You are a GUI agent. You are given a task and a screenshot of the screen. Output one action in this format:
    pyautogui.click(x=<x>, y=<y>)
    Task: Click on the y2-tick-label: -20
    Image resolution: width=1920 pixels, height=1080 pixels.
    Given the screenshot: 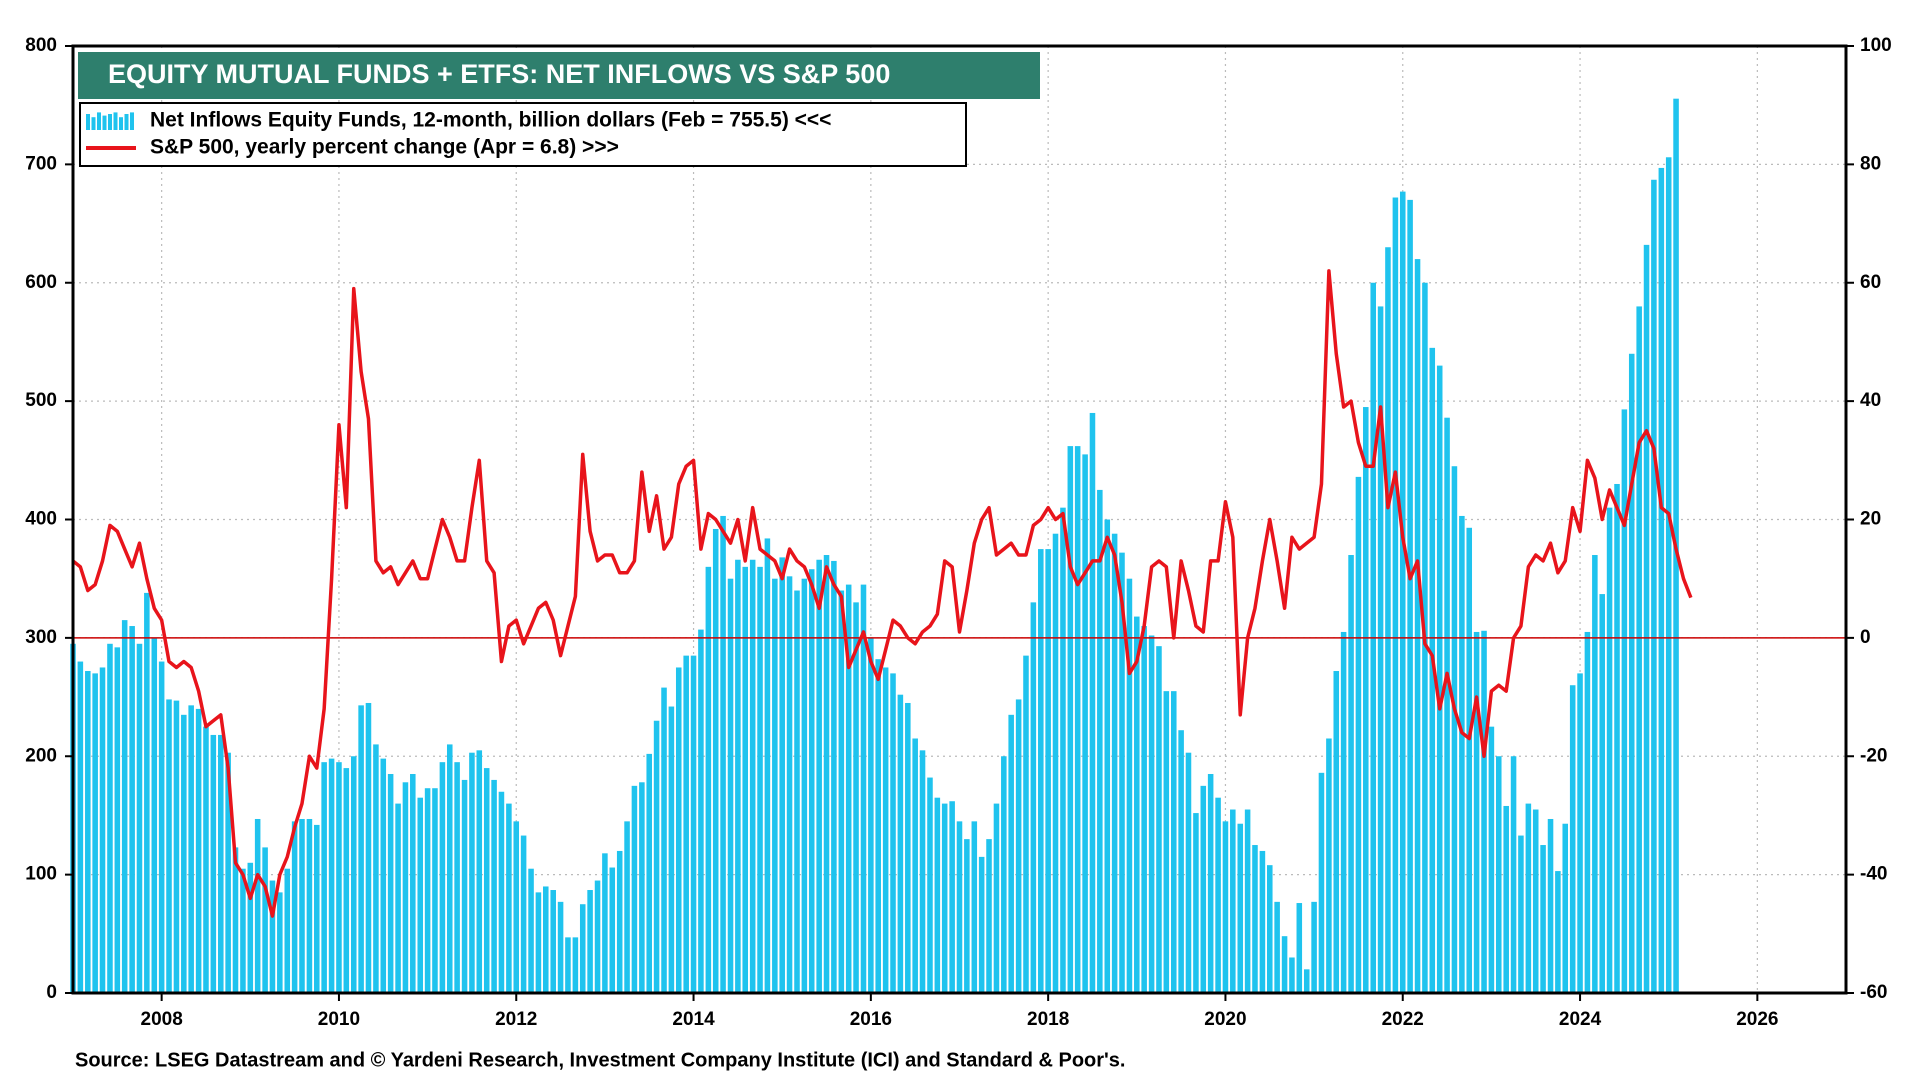 What is the action you would take?
    pyautogui.click(x=1873, y=755)
    